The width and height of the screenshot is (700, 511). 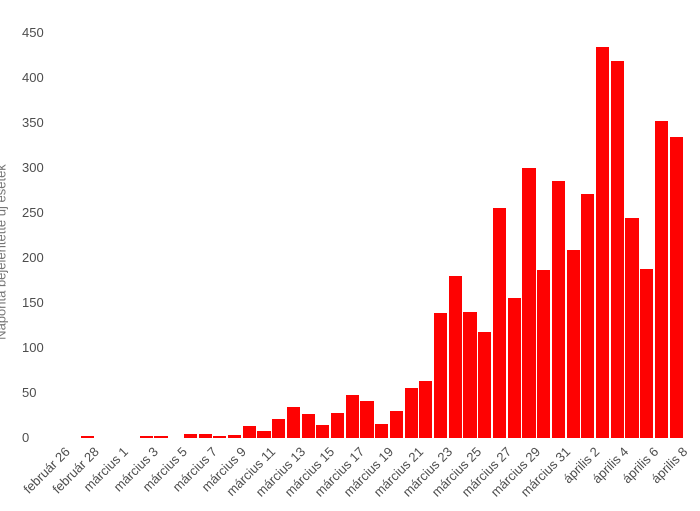 What do you see at coordinates (26, 437) in the screenshot?
I see `y-tick-label: 0` at bounding box center [26, 437].